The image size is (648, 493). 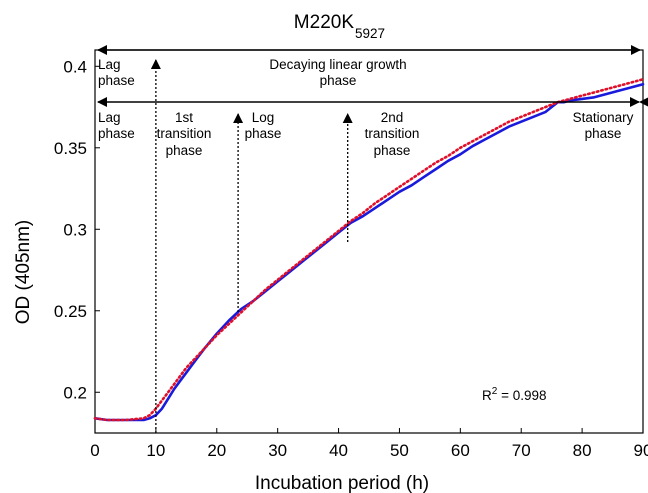 I want to click on first-transition-label-1: 1st, so click(x=184, y=117).